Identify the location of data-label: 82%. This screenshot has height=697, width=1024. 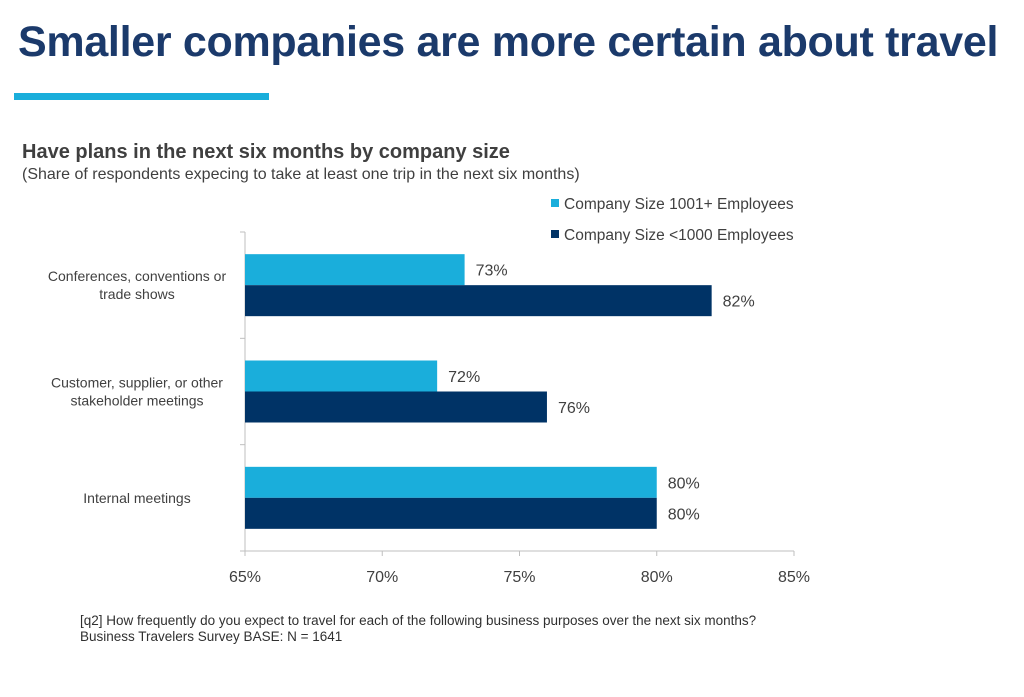
(739, 302).